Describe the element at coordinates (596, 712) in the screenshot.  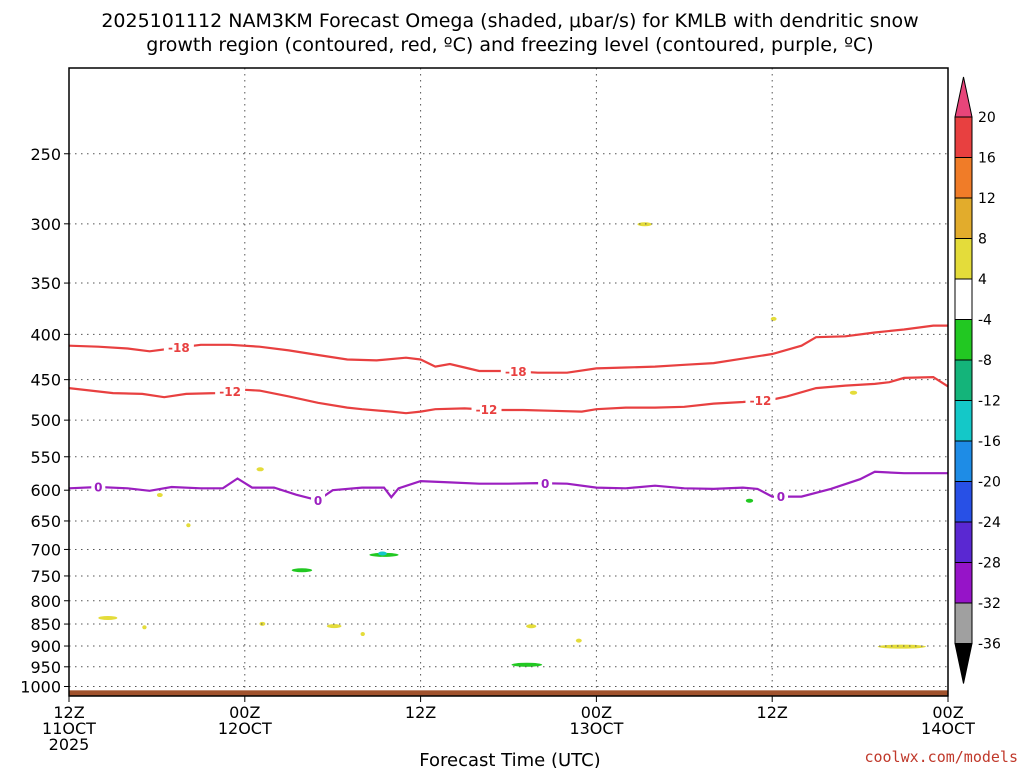
I see `x-tick-label-3-1: 00Z` at that location.